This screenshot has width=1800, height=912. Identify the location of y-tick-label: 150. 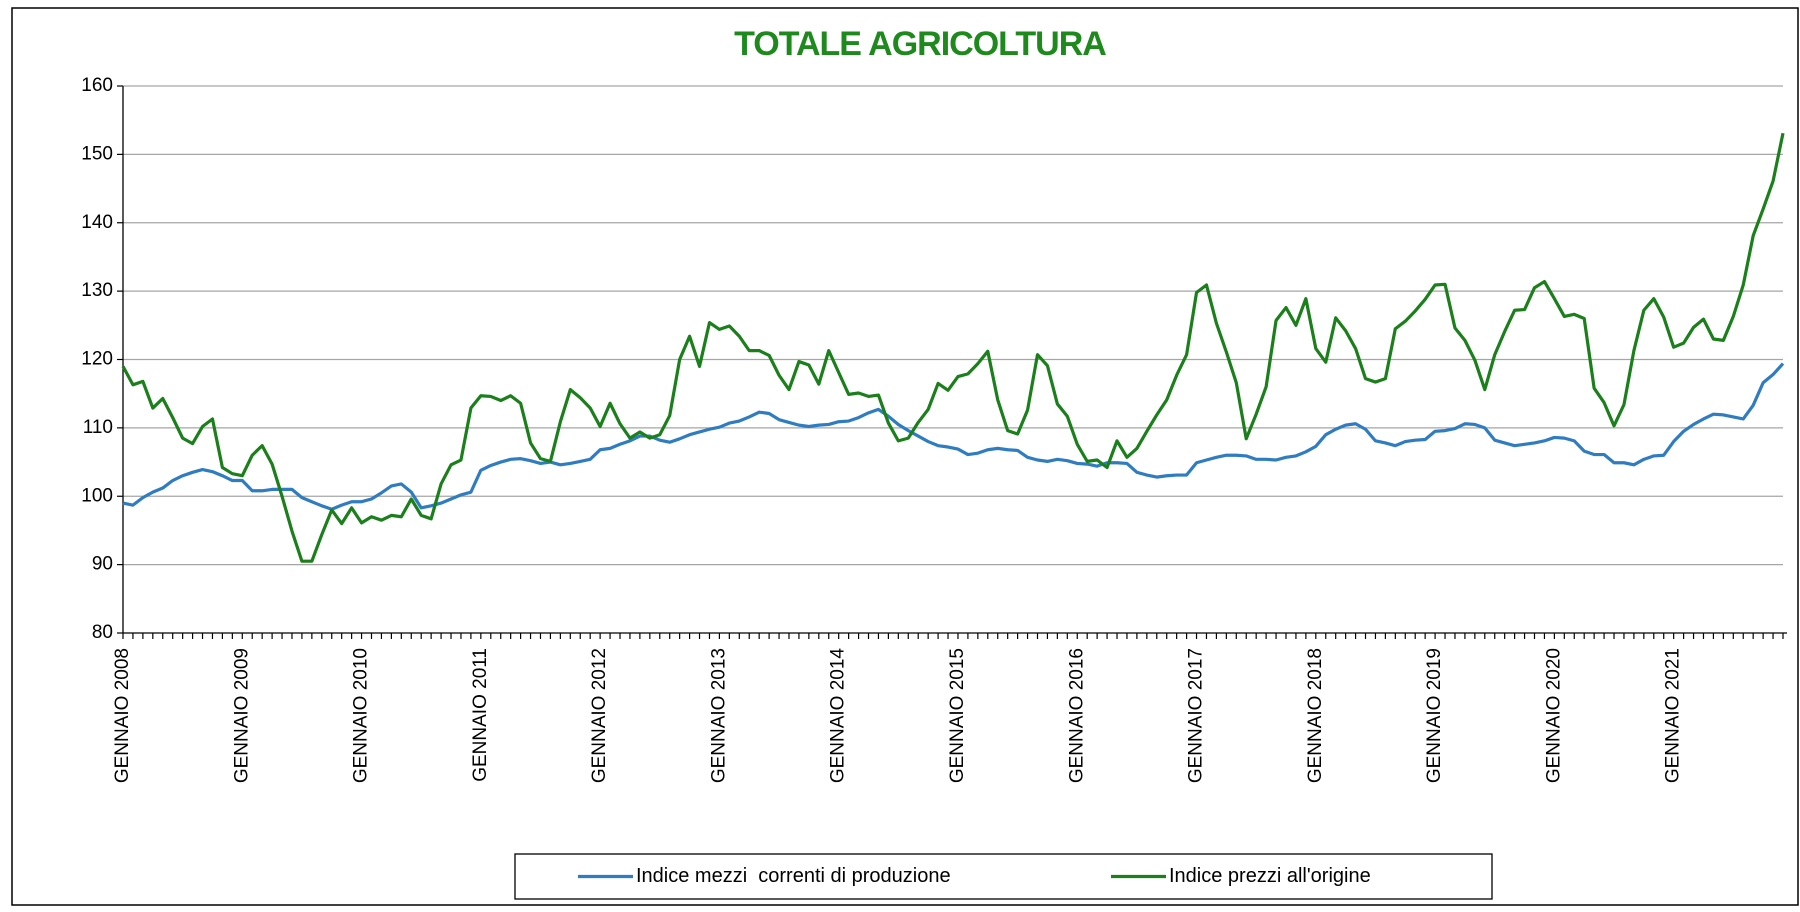
(97, 153).